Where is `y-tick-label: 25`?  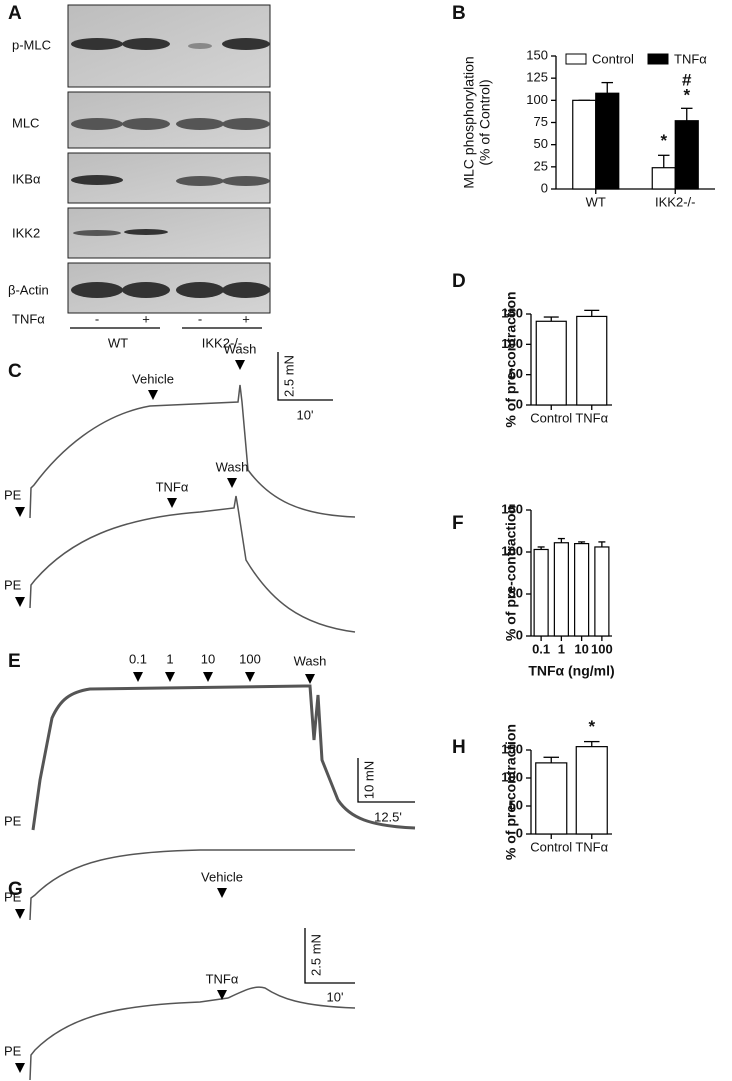
y-tick-label: 25 is located at coordinates (541, 165).